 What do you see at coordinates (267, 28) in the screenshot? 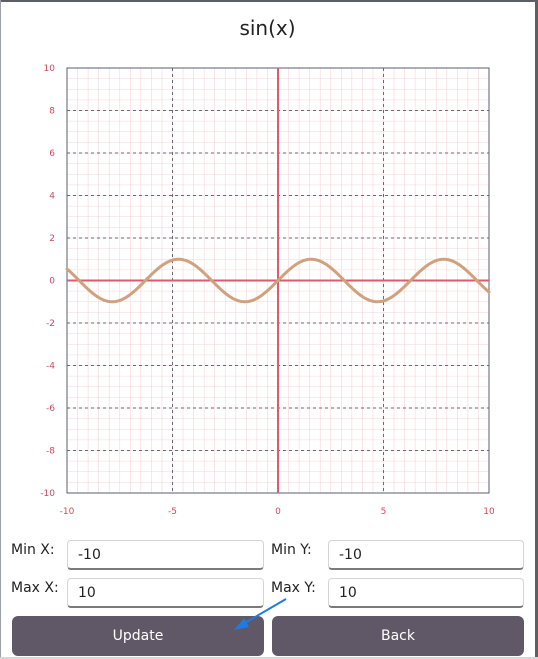
I see `chart-title: sin(x)` at bounding box center [267, 28].